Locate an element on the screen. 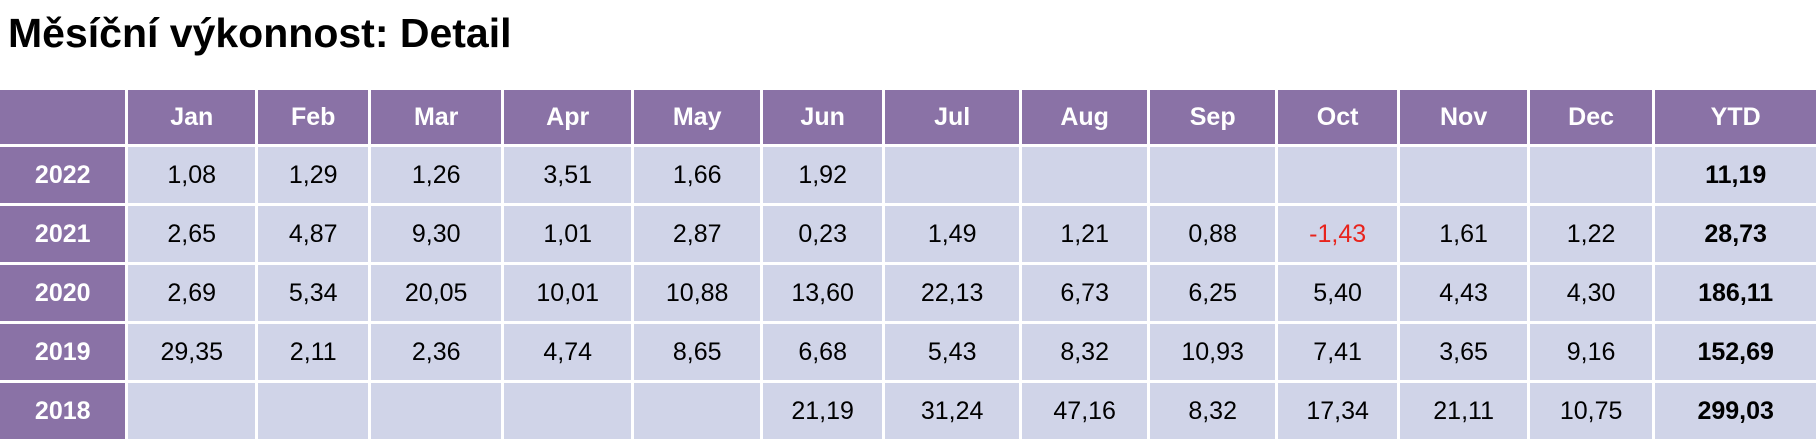  value-cell: 1,08 is located at coordinates (191, 175).